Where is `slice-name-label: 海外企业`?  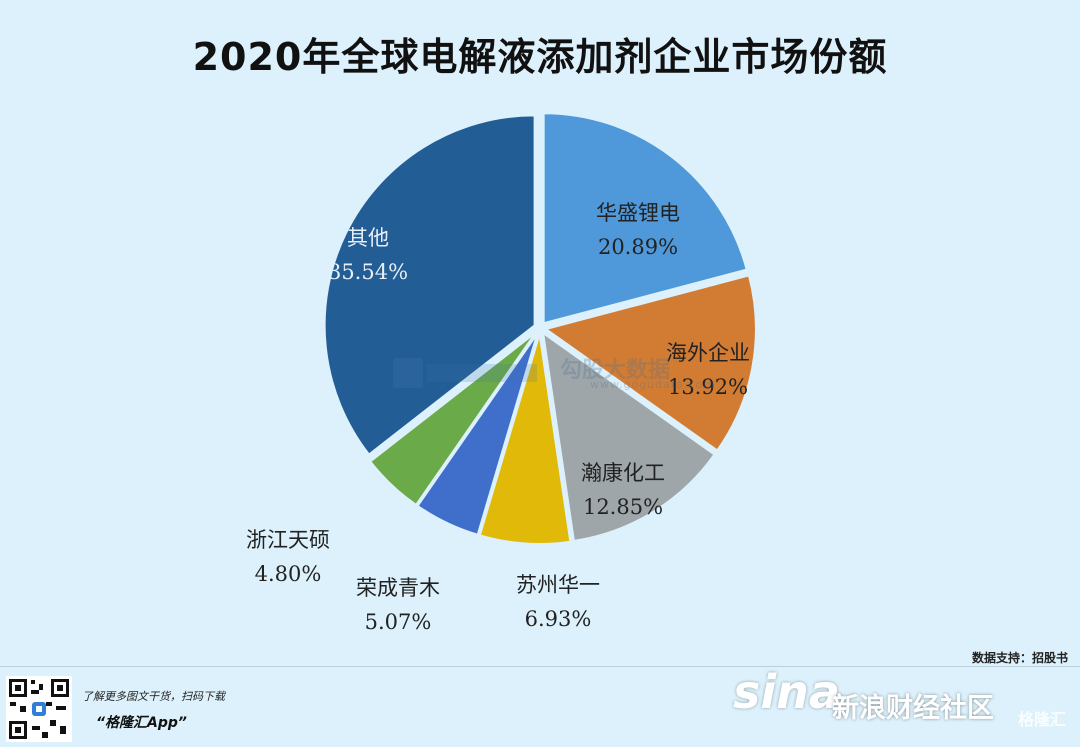
slice-name-label: 海外企业 is located at coordinates (708, 353).